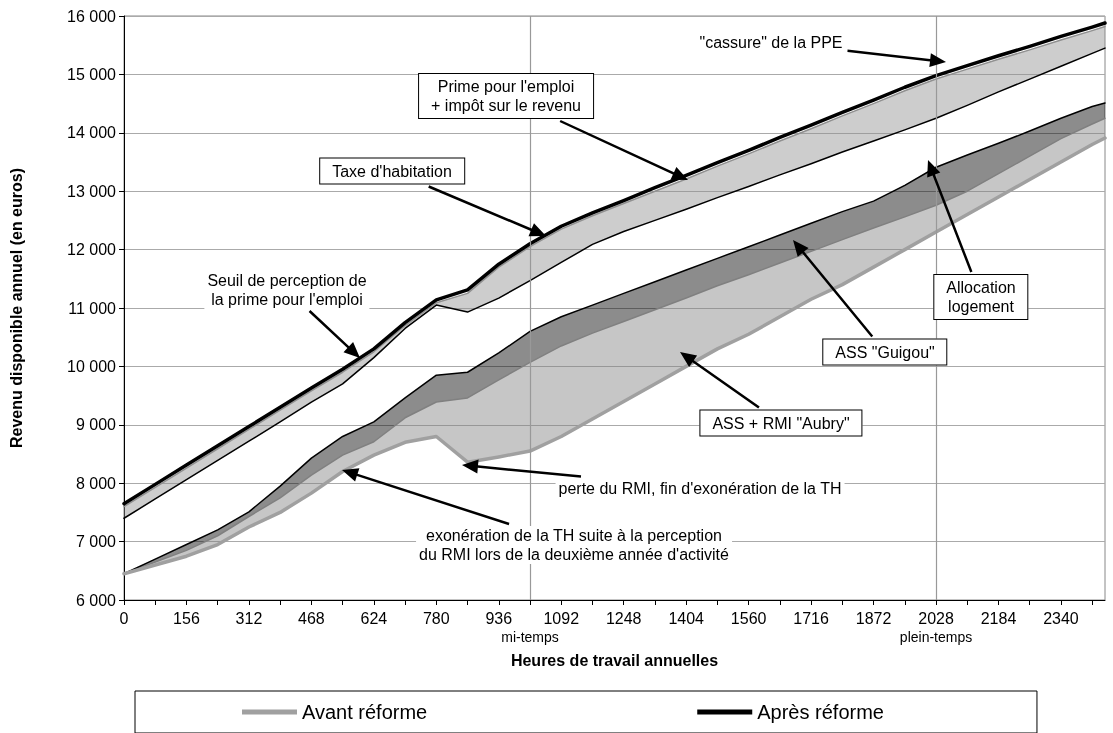  What do you see at coordinates (96, 425) in the screenshot?
I see `y-tick-label: 9 000` at bounding box center [96, 425].